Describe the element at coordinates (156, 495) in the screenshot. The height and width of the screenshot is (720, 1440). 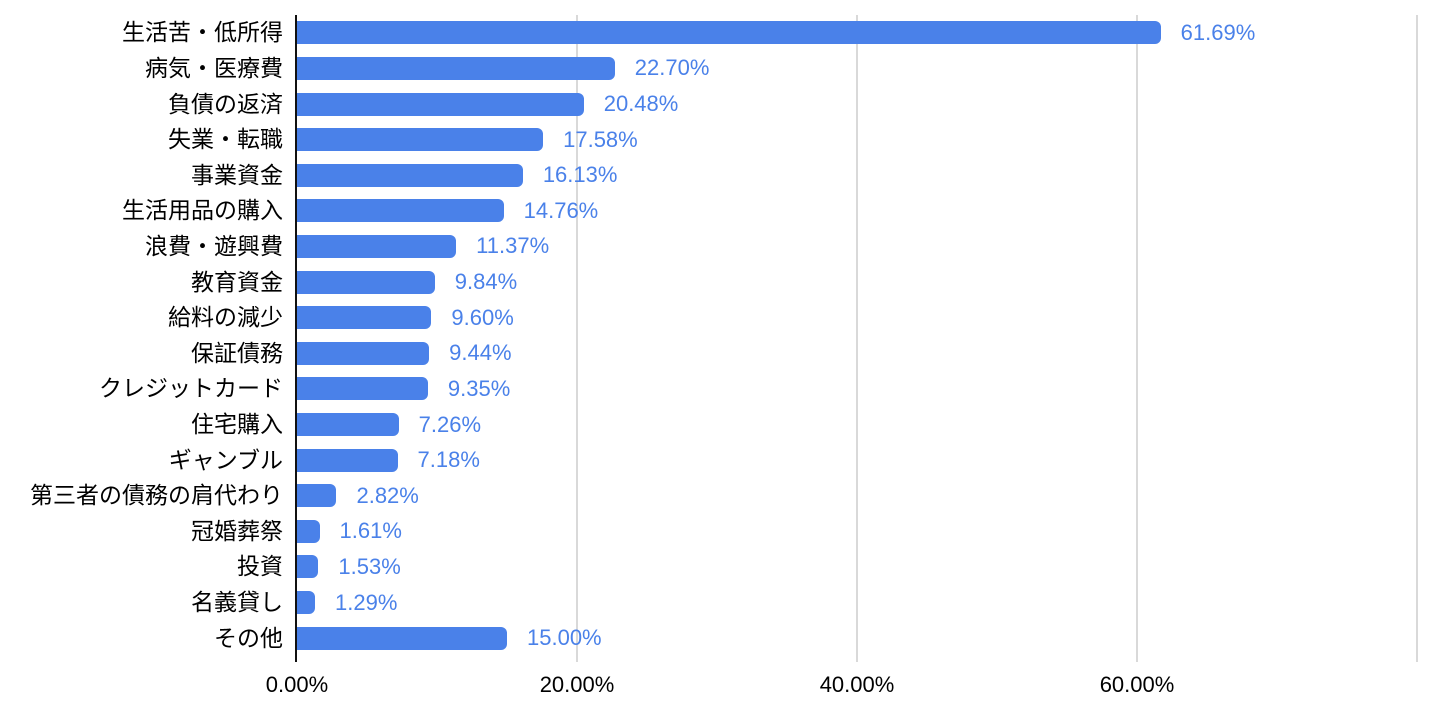
I see `category-label: 第三者の債務の肩代わり` at that location.